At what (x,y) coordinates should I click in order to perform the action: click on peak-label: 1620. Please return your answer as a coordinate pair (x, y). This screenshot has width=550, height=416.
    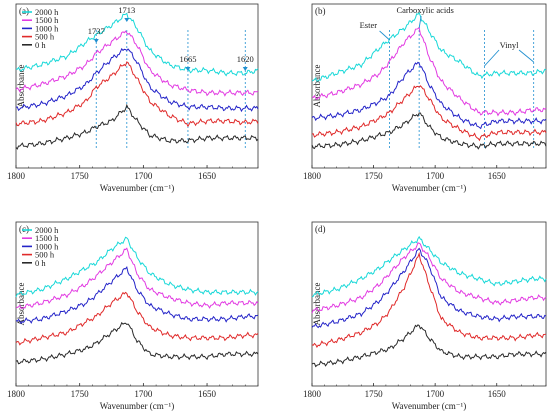
    Looking at the image, I should click on (245, 59).